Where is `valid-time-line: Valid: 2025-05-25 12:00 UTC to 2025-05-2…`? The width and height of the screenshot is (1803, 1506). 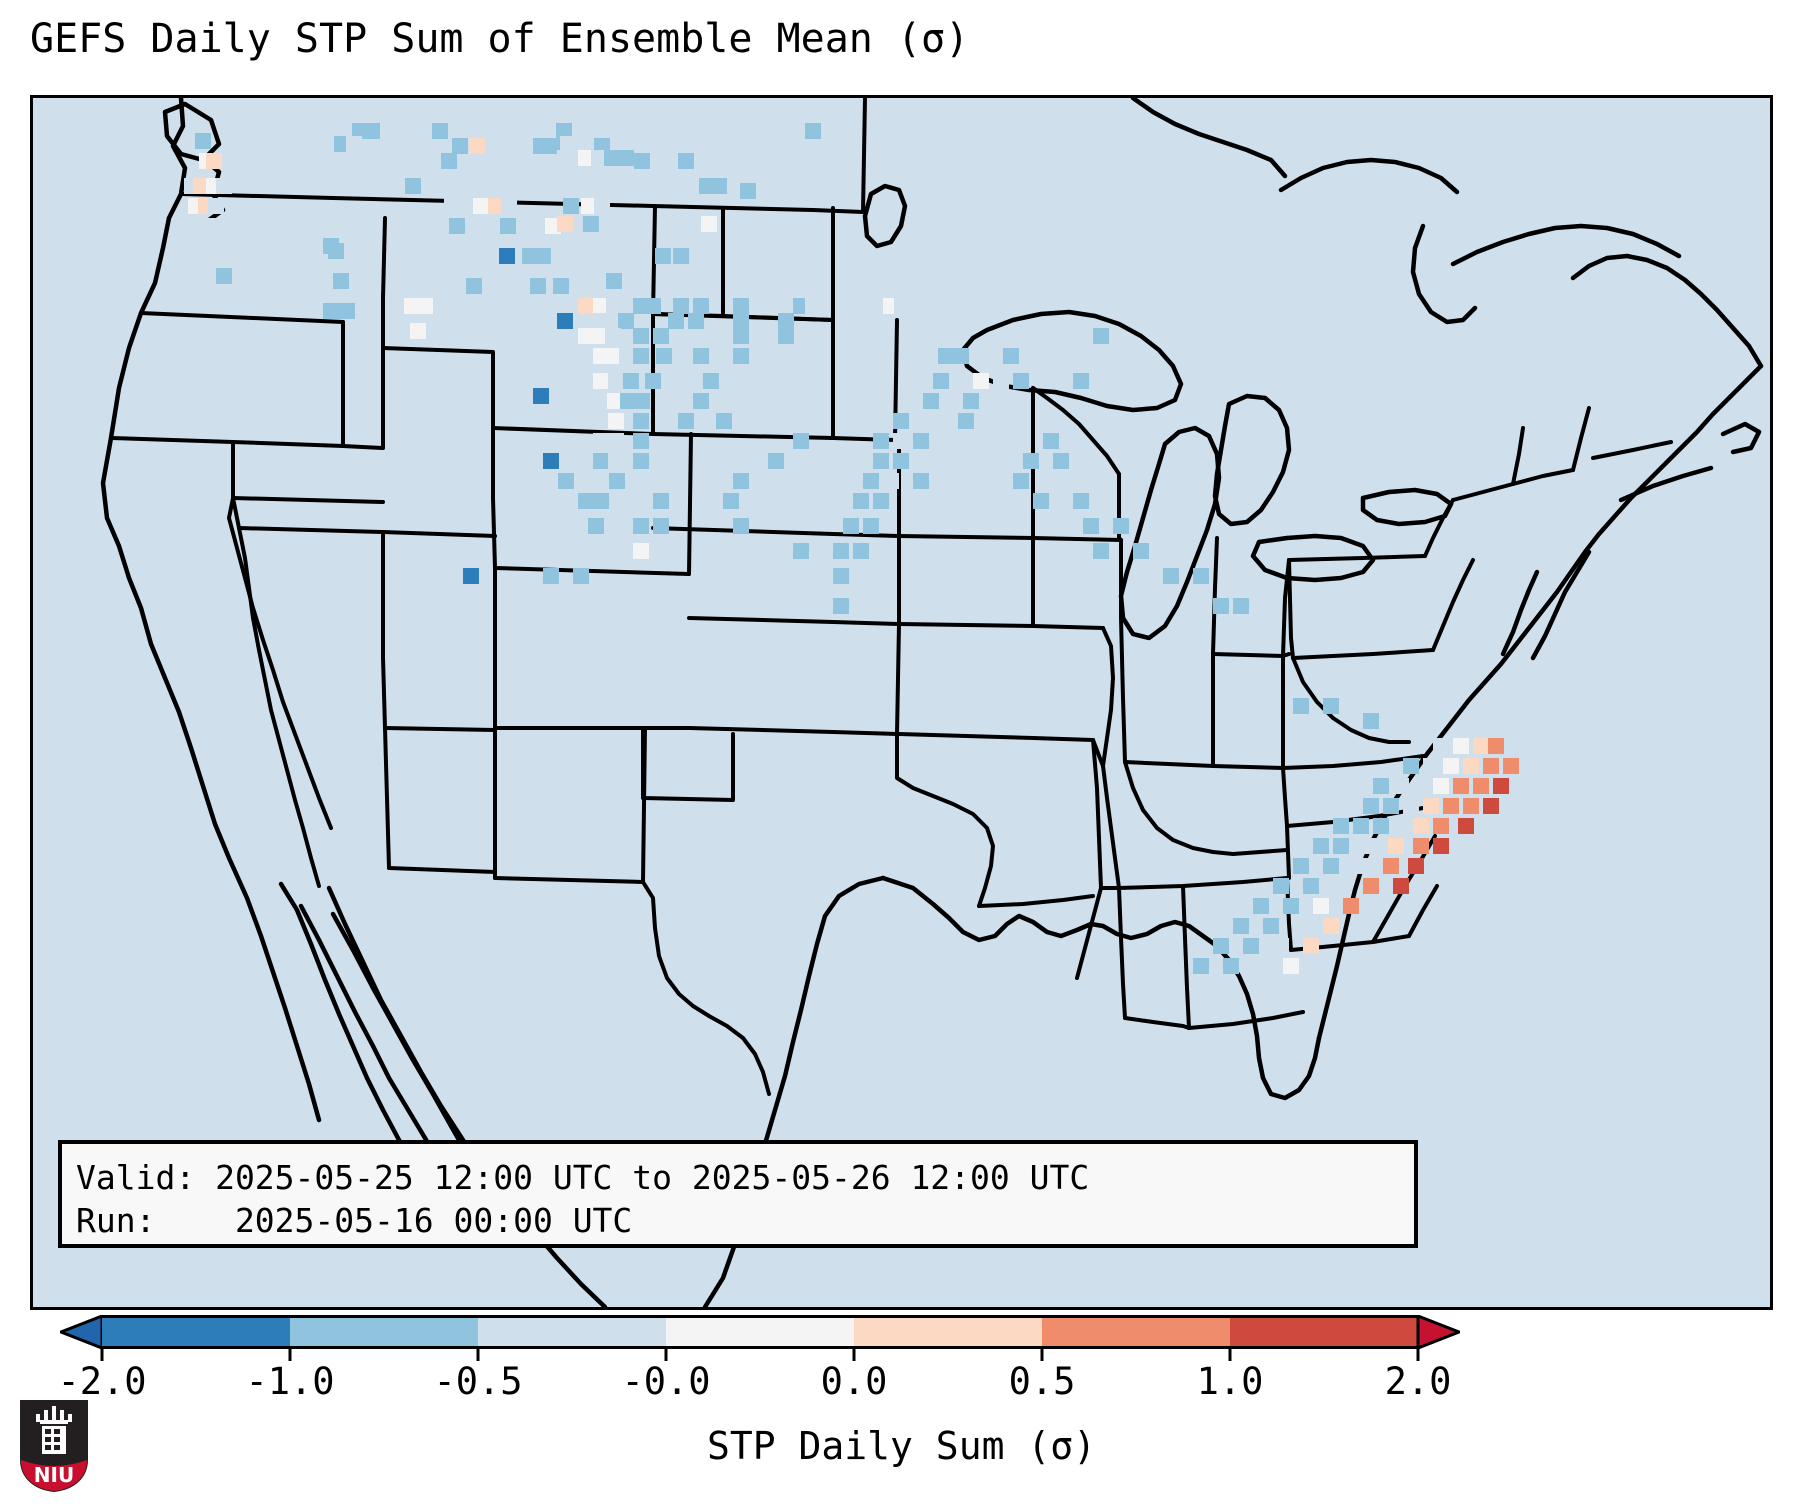 valid-time-line: Valid: 2025-05-25 12:00 UTC to 2025-05-2… is located at coordinates (583, 1177).